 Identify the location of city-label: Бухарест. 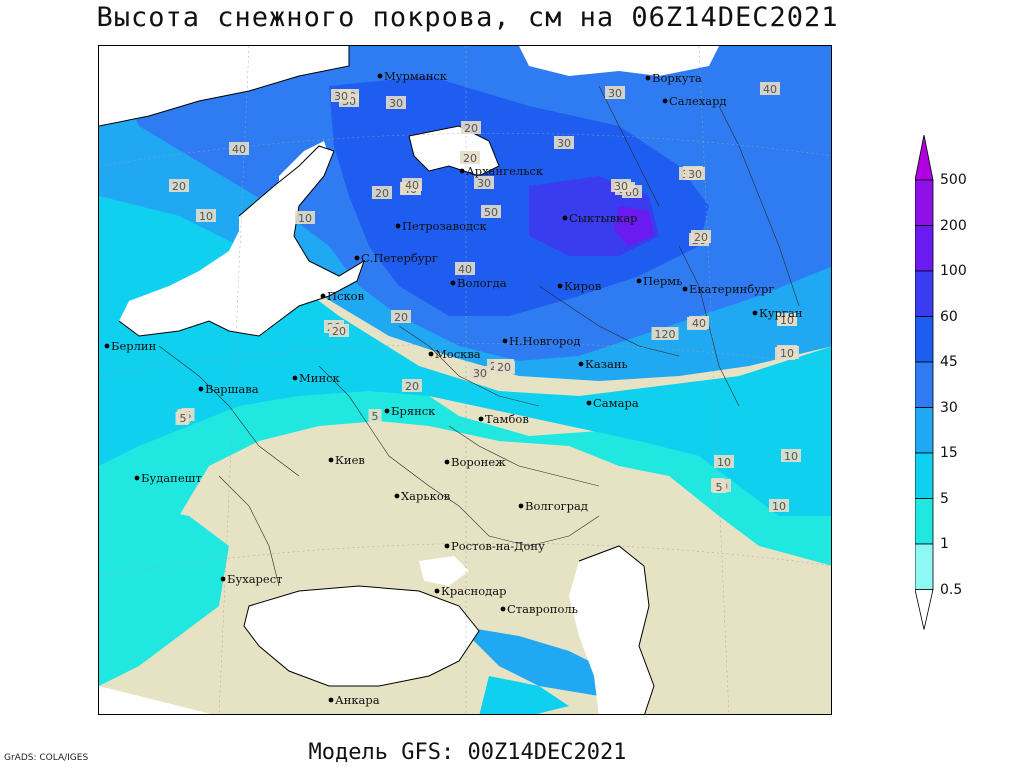
(255, 579).